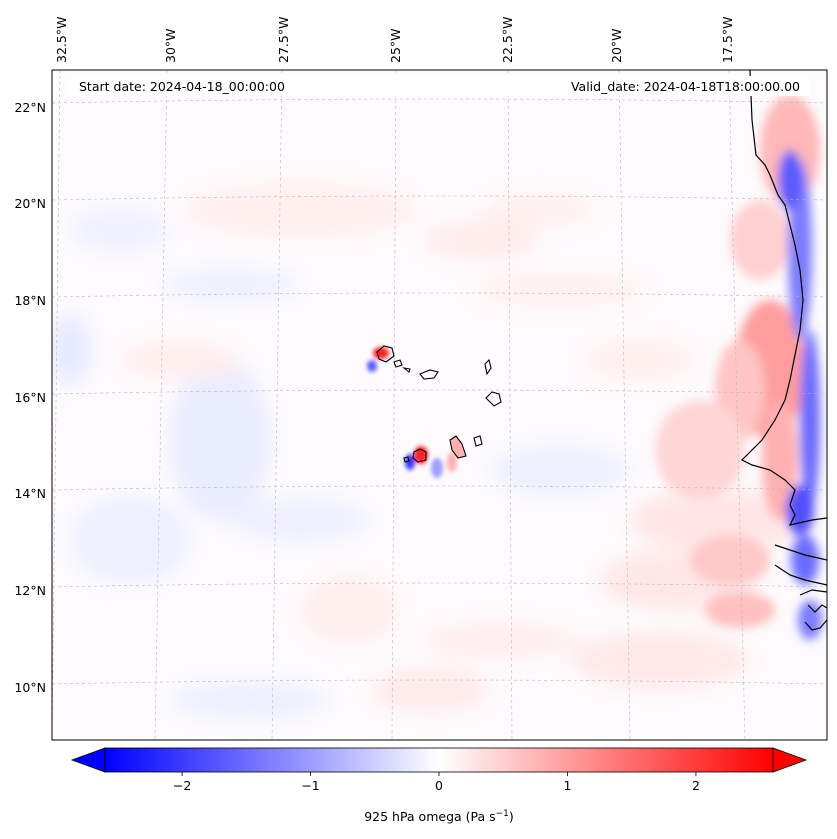  What do you see at coordinates (439, 760) in the screenshot?
I see `colorbar-body` at bounding box center [439, 760].